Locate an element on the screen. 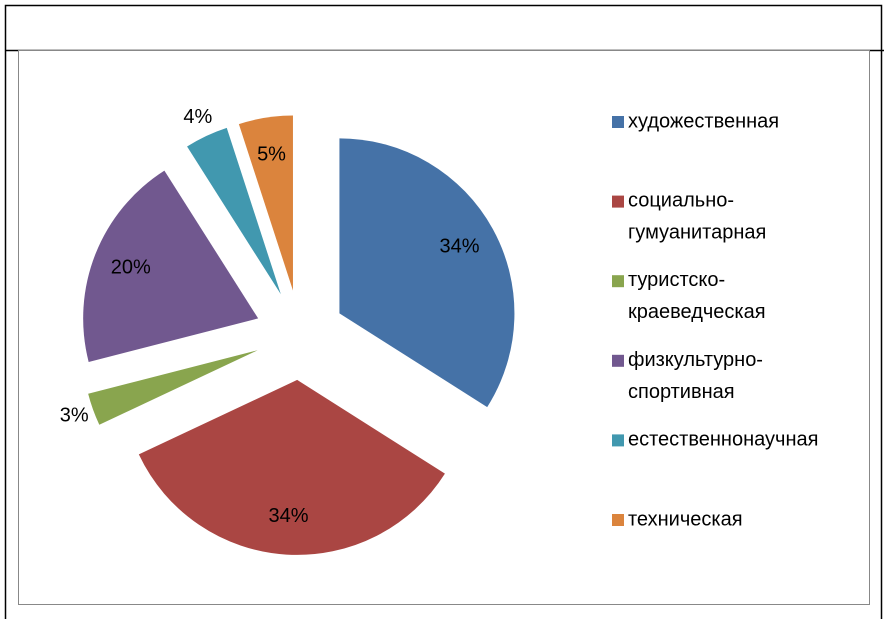  legend-label: художественная is located at coordinates (703, 121).